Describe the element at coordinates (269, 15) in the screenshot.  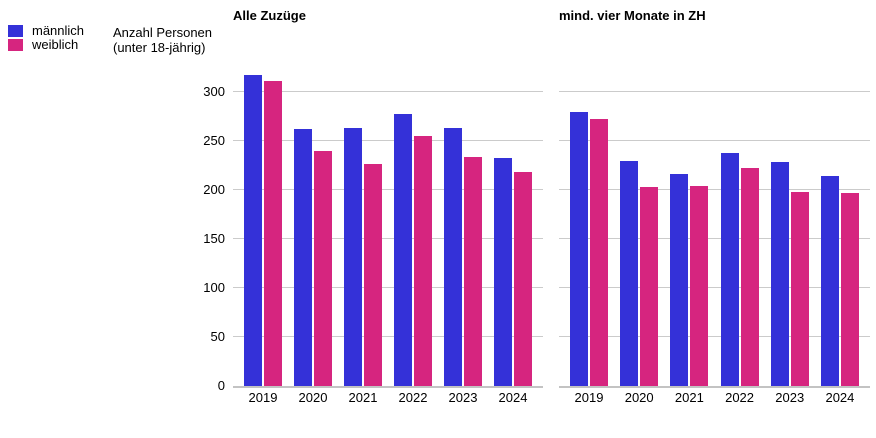
I see `chart-title: Alle Zuzüge` at that location.